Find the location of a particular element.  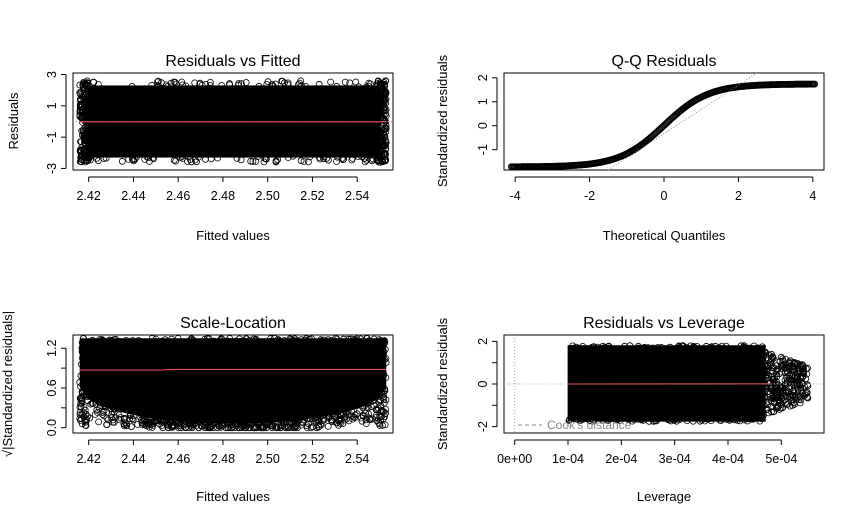

y-tick-label: -3 is located at coordinates (52, 168).